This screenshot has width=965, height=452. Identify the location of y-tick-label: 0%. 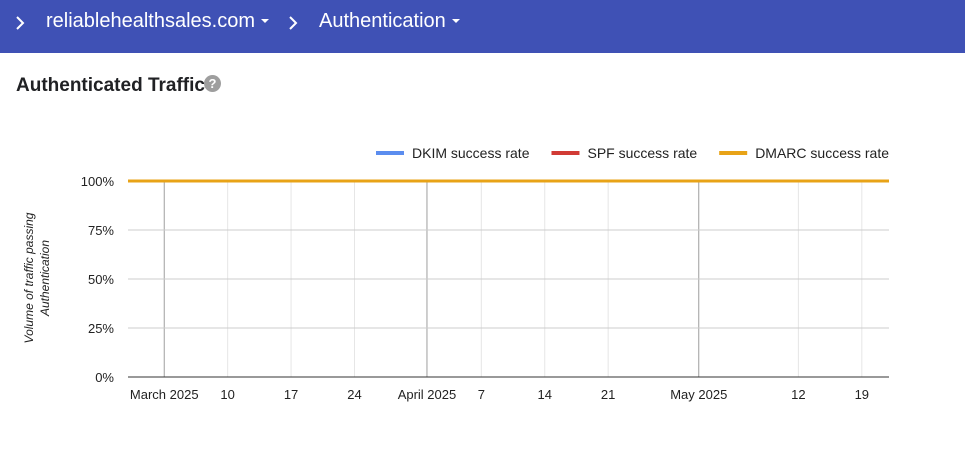
(104, 377).